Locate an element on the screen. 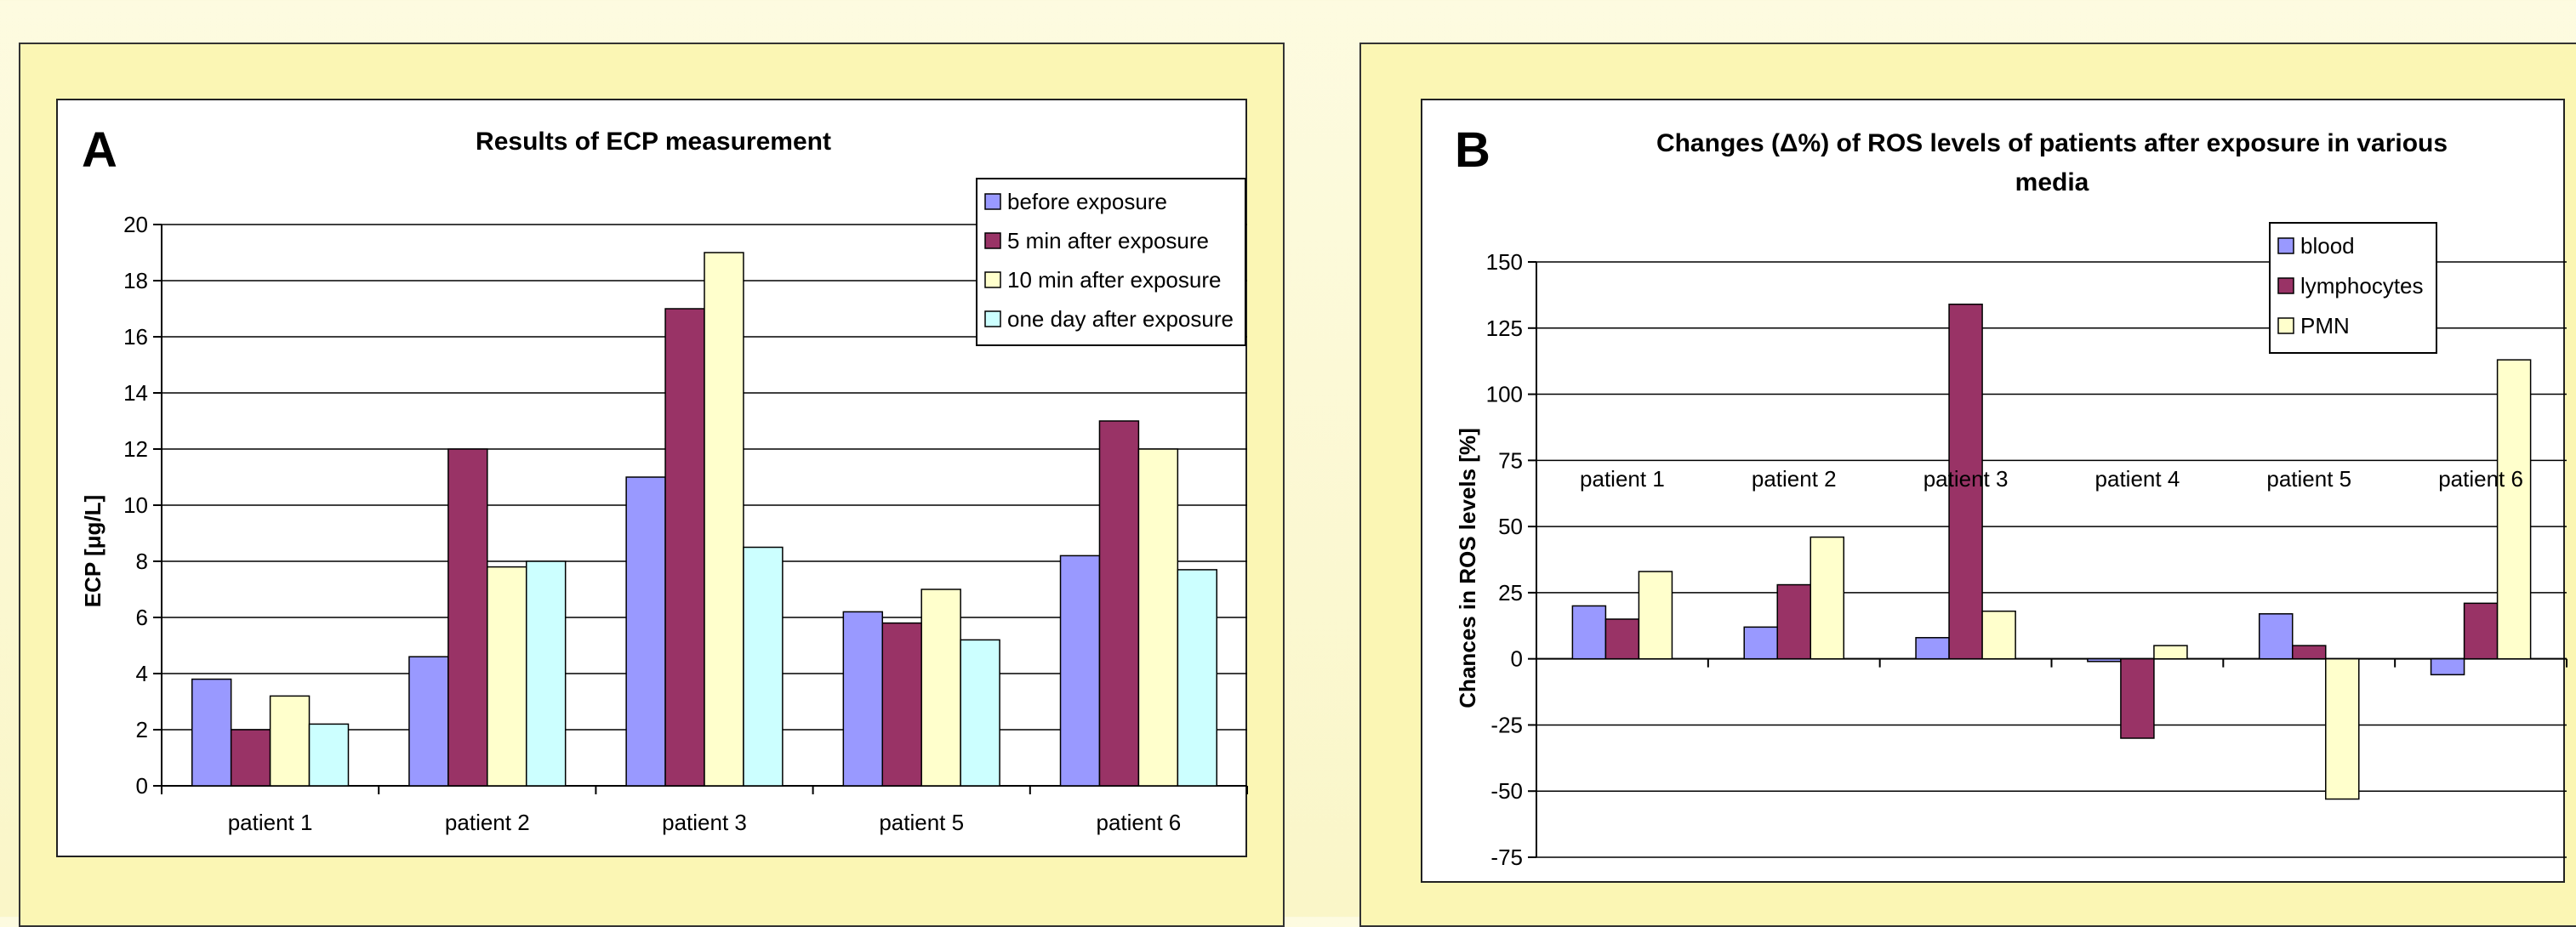 This screenshot has width=2576, height=927. chart-b-legend: blood lymphocytes PMN is located at coordinates (2353, 288).